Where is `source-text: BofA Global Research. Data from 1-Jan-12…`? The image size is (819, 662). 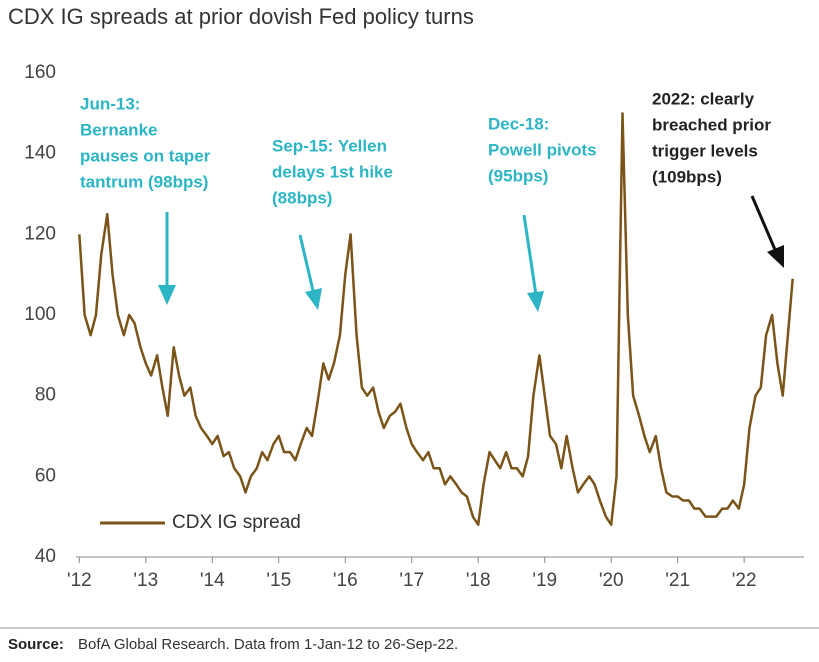 source-text: BofA Global Research. Data from 1-Jan-12… is located at coordinates (268, 644).